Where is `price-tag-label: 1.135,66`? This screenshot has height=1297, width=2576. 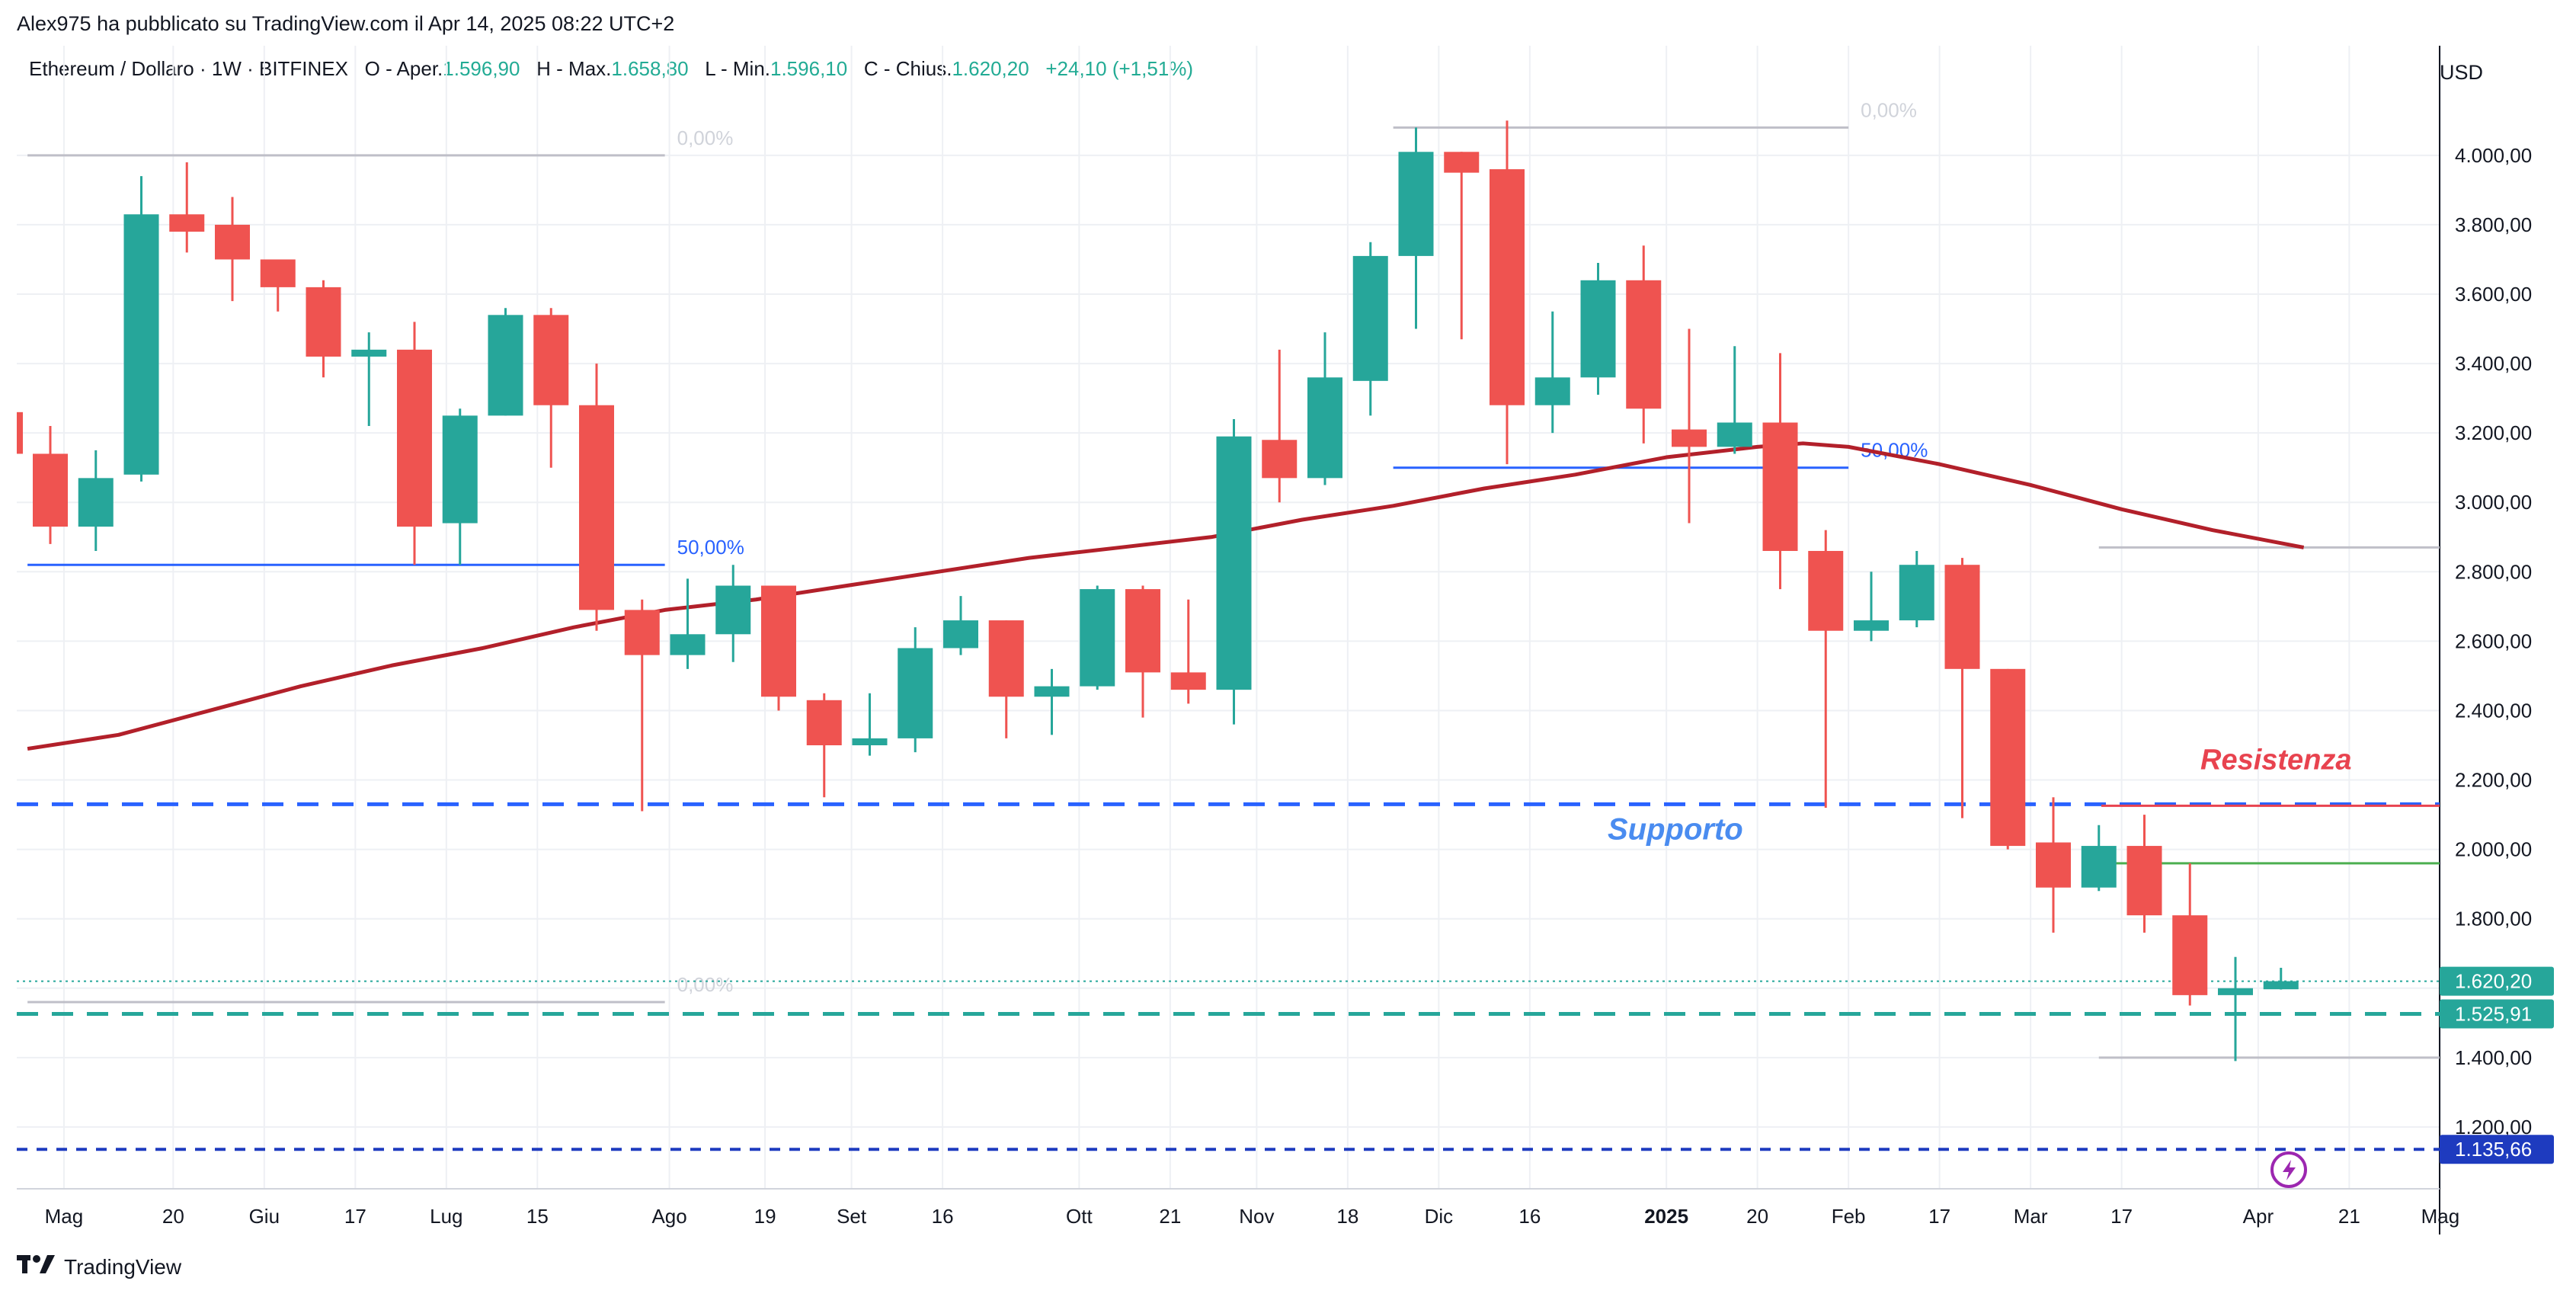 price-tag-label: 1.135,66 is located at coordinates (2493, 1149).